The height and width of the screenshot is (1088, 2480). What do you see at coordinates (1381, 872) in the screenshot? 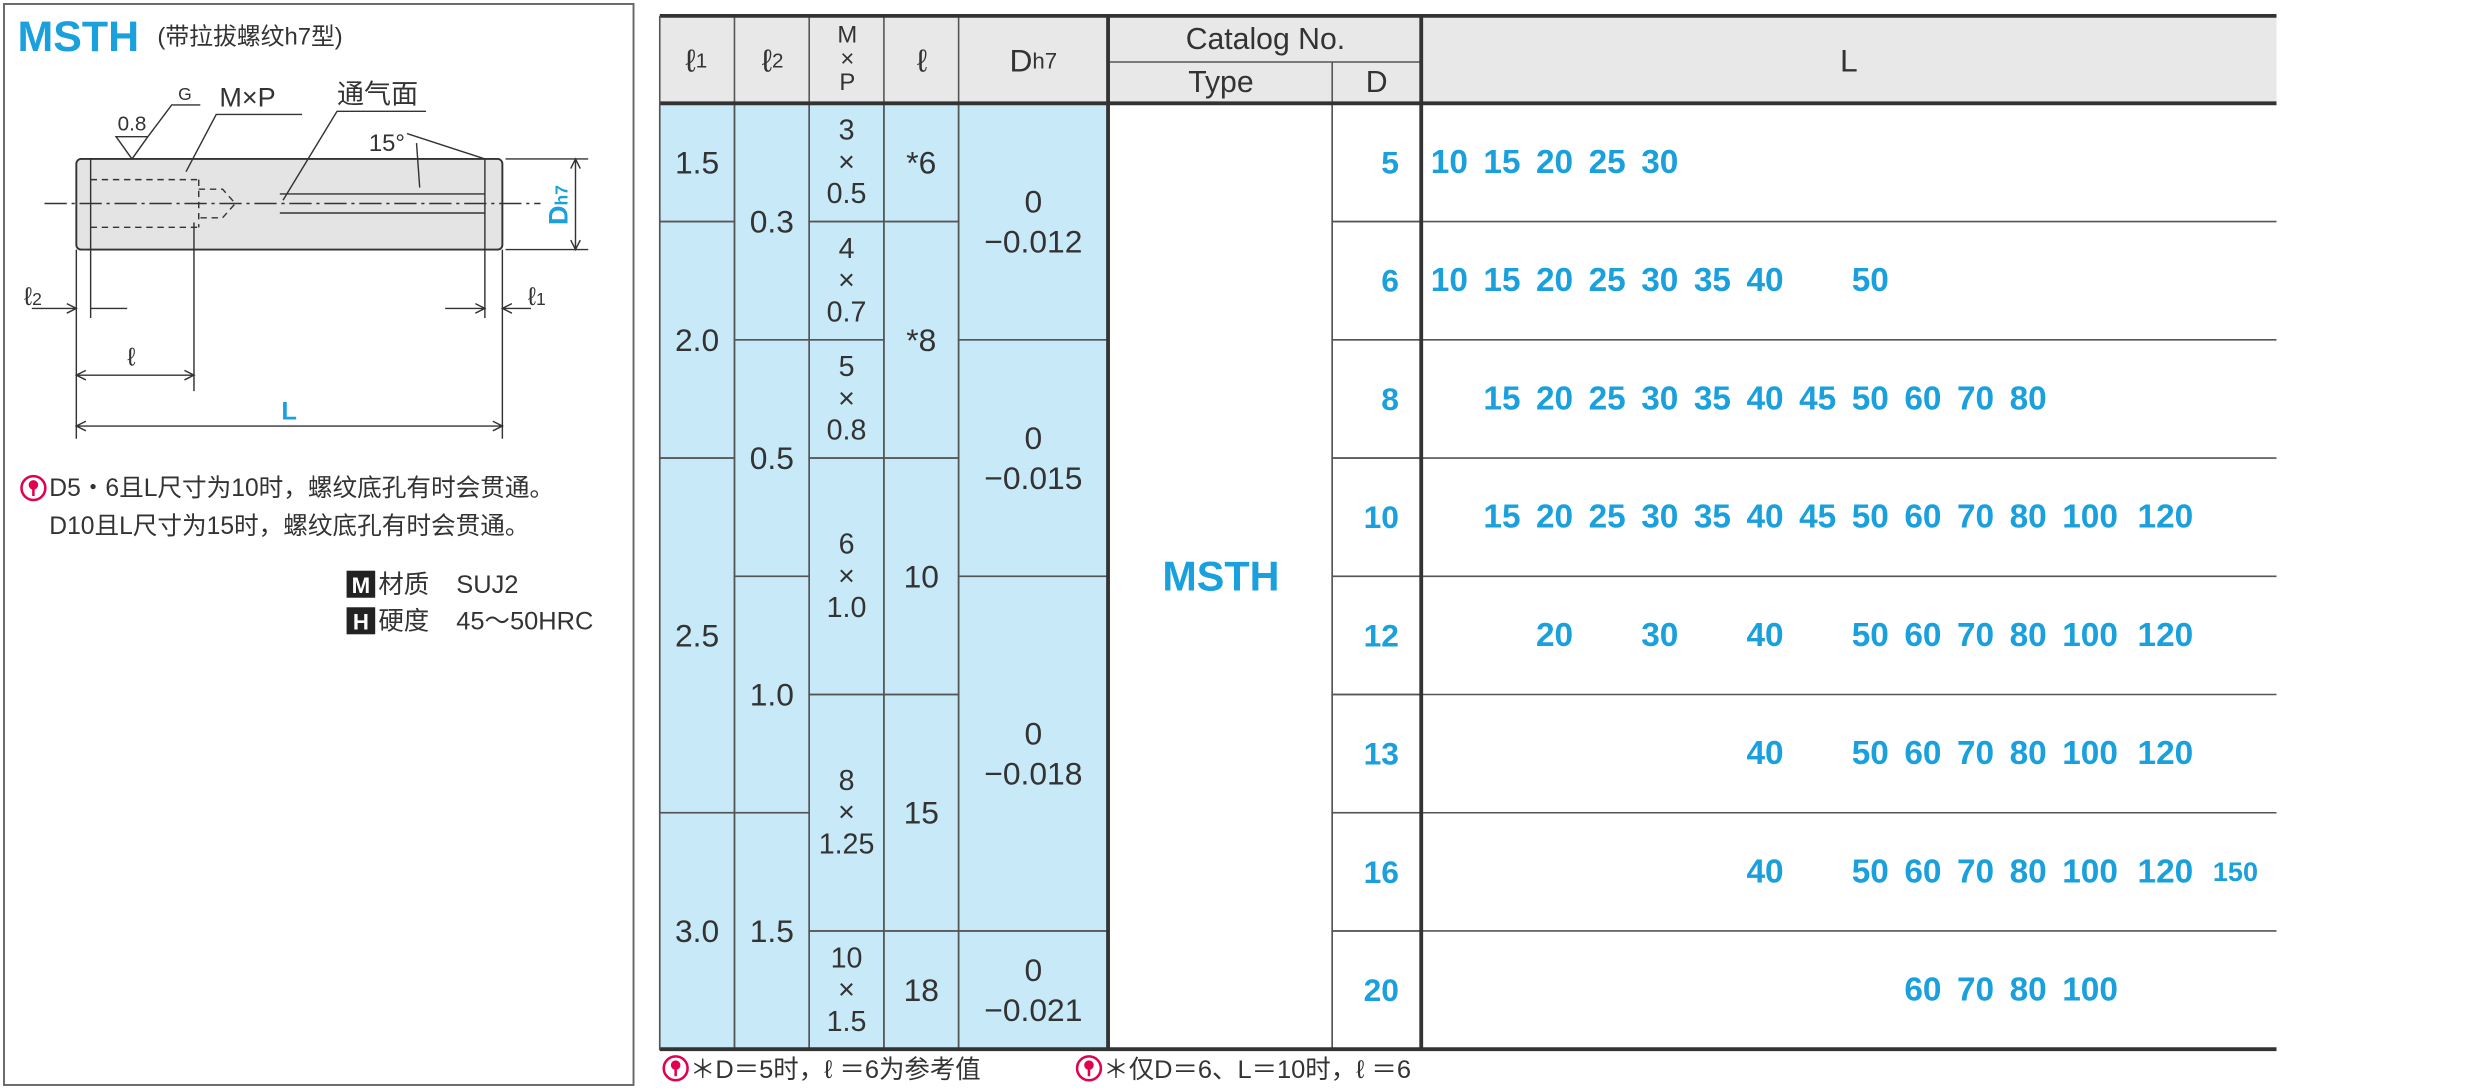
I see `d-cell: 16` at bounding box center [1381, 872].